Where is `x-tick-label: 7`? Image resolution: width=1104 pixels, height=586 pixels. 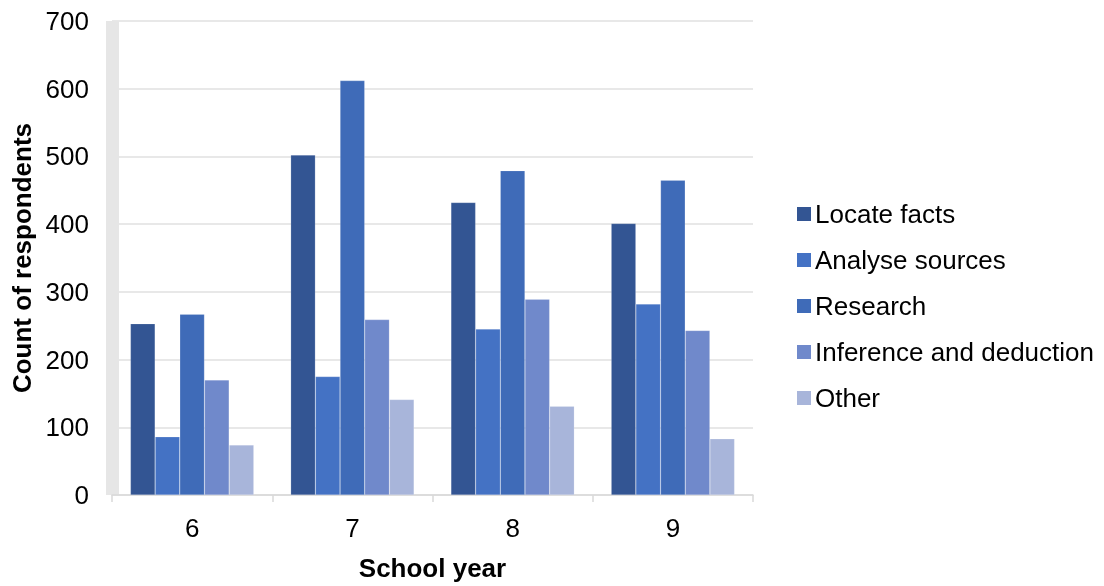
x-tick-label: 7 is located at coordinates (352, 528).